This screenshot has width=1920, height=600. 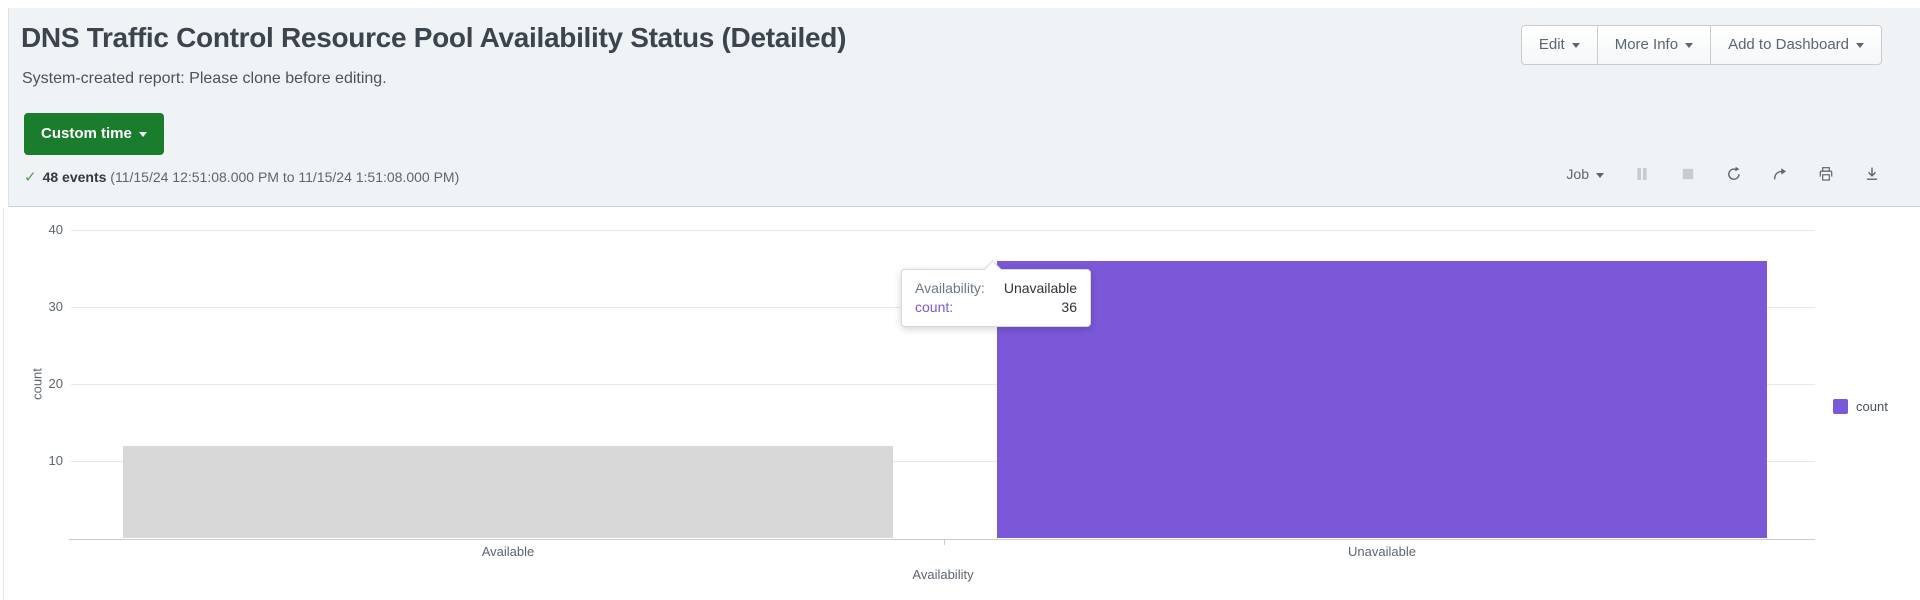 I want to click on x-axis-tick, so click(x=944, y=542).